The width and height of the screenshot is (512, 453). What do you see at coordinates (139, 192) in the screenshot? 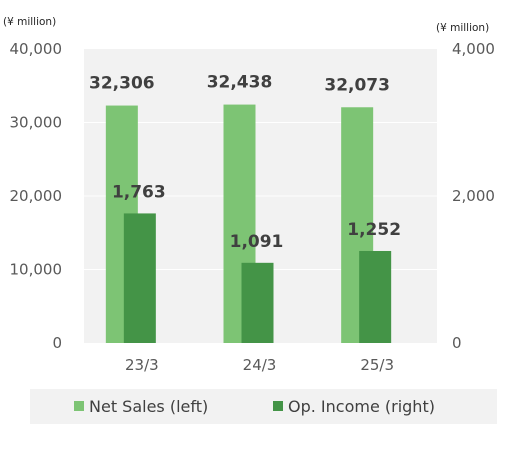
I see `data-label-op-income: 1,763` at bounding box center [139, 192].